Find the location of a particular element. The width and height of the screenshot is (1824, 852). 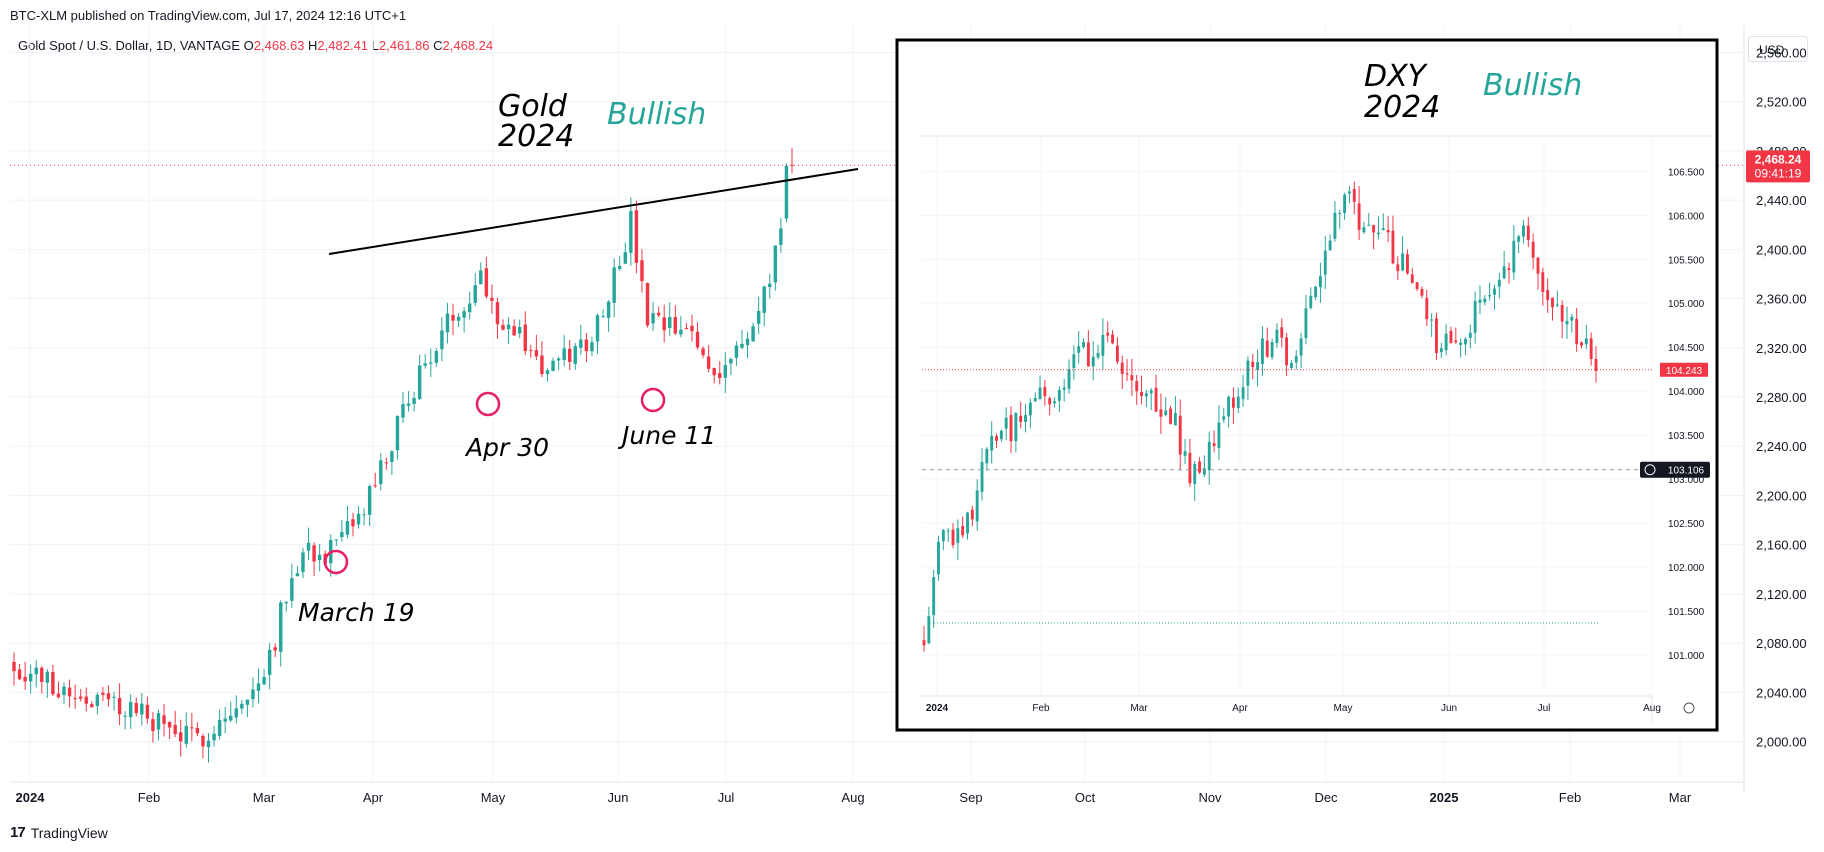

tradingview-logo: 17 TradingView is located at coordinates (59, 832).